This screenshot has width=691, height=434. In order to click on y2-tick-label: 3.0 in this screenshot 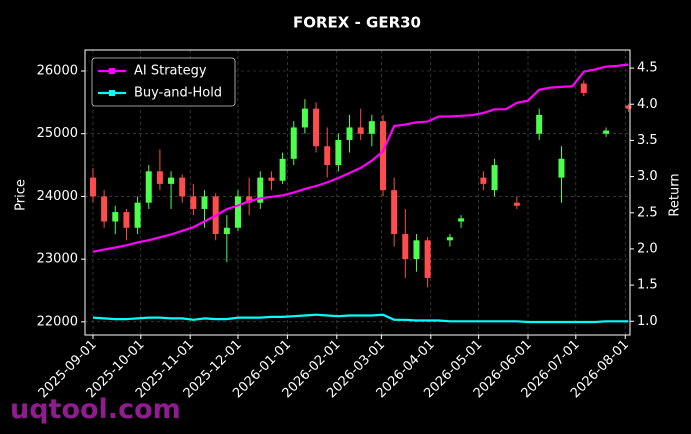, I will do `click(647, 176)`.